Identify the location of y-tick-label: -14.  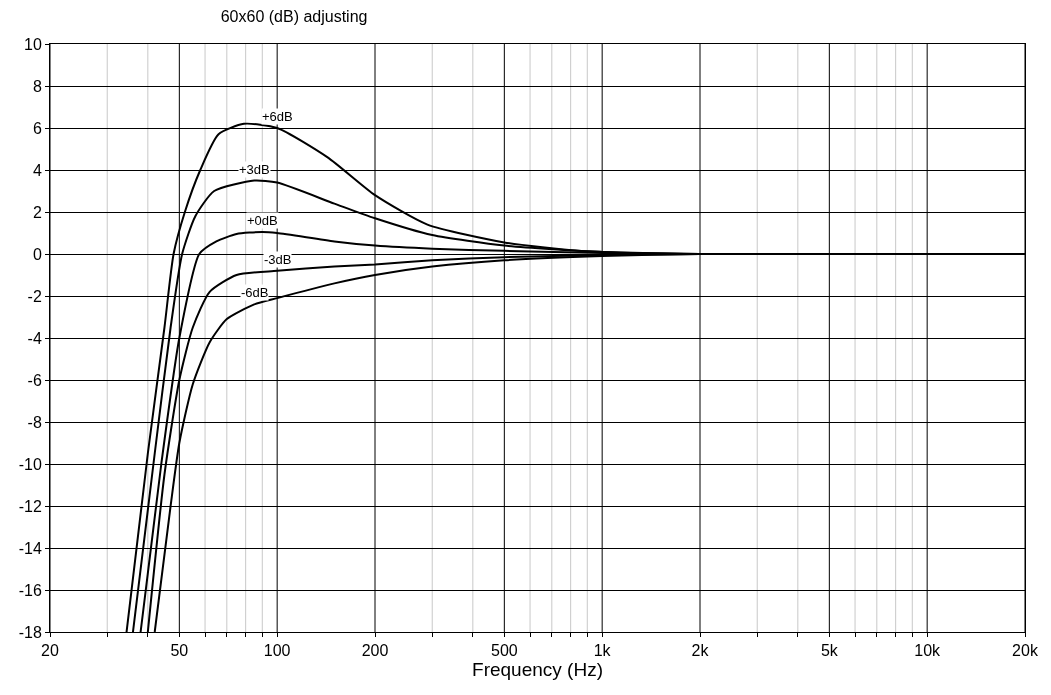
(30, 548).